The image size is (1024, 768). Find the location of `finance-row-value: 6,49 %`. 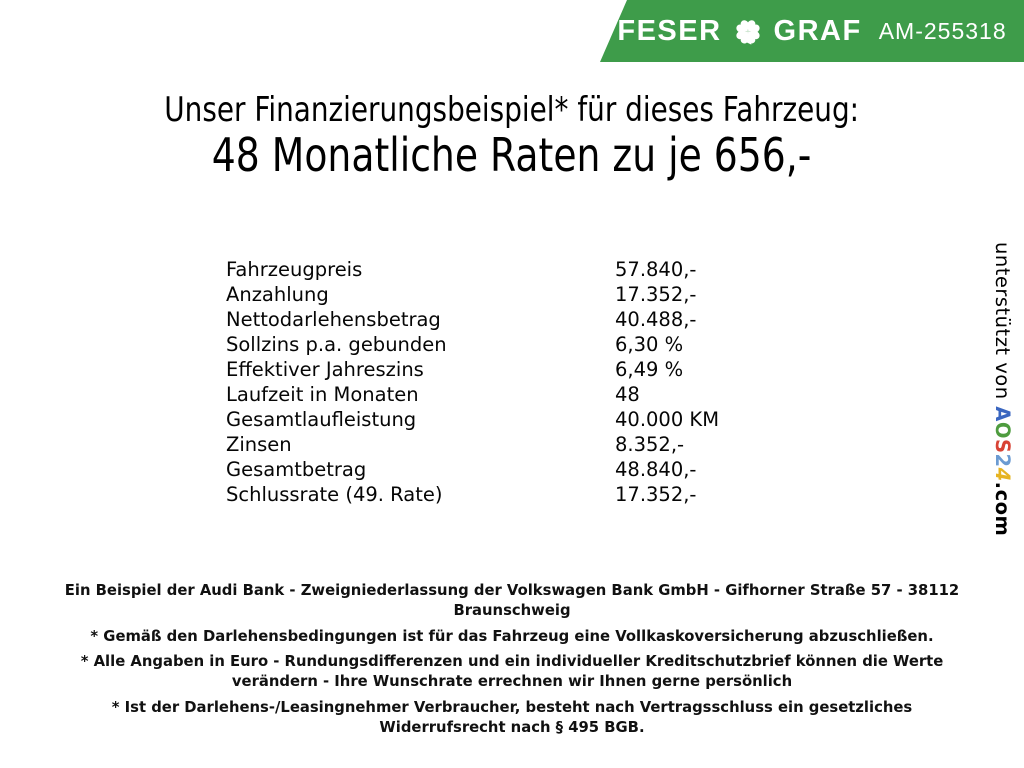

finance-row-value: 6,49 % is located at coordinates (649, 369).